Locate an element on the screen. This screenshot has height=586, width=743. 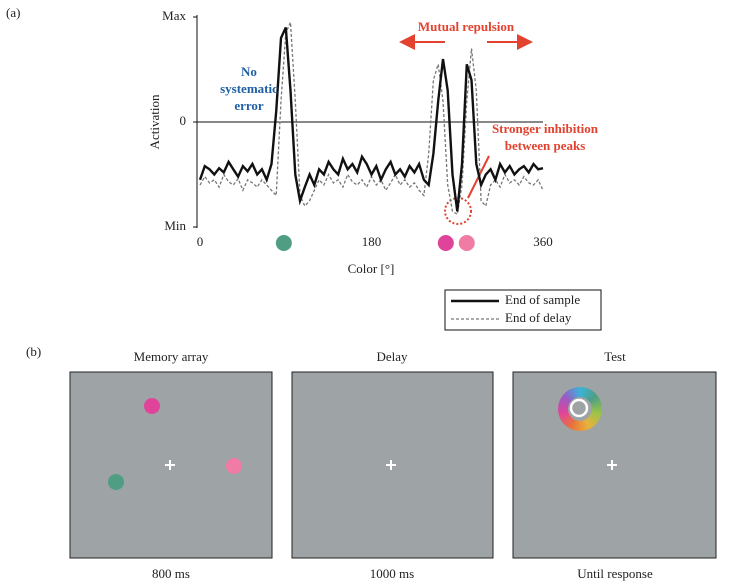
legend-items: End of sample End of delay is located at coordinates (515, 308).